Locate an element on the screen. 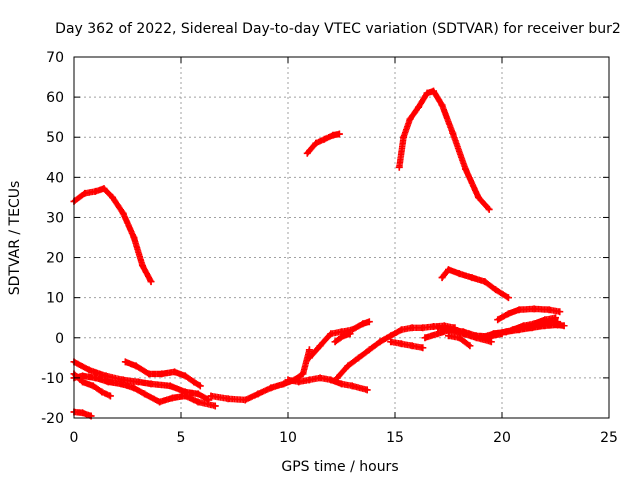 This screenshot has height=480, width=640. y-tick-label: 30 is located at coordinates (55, 218).